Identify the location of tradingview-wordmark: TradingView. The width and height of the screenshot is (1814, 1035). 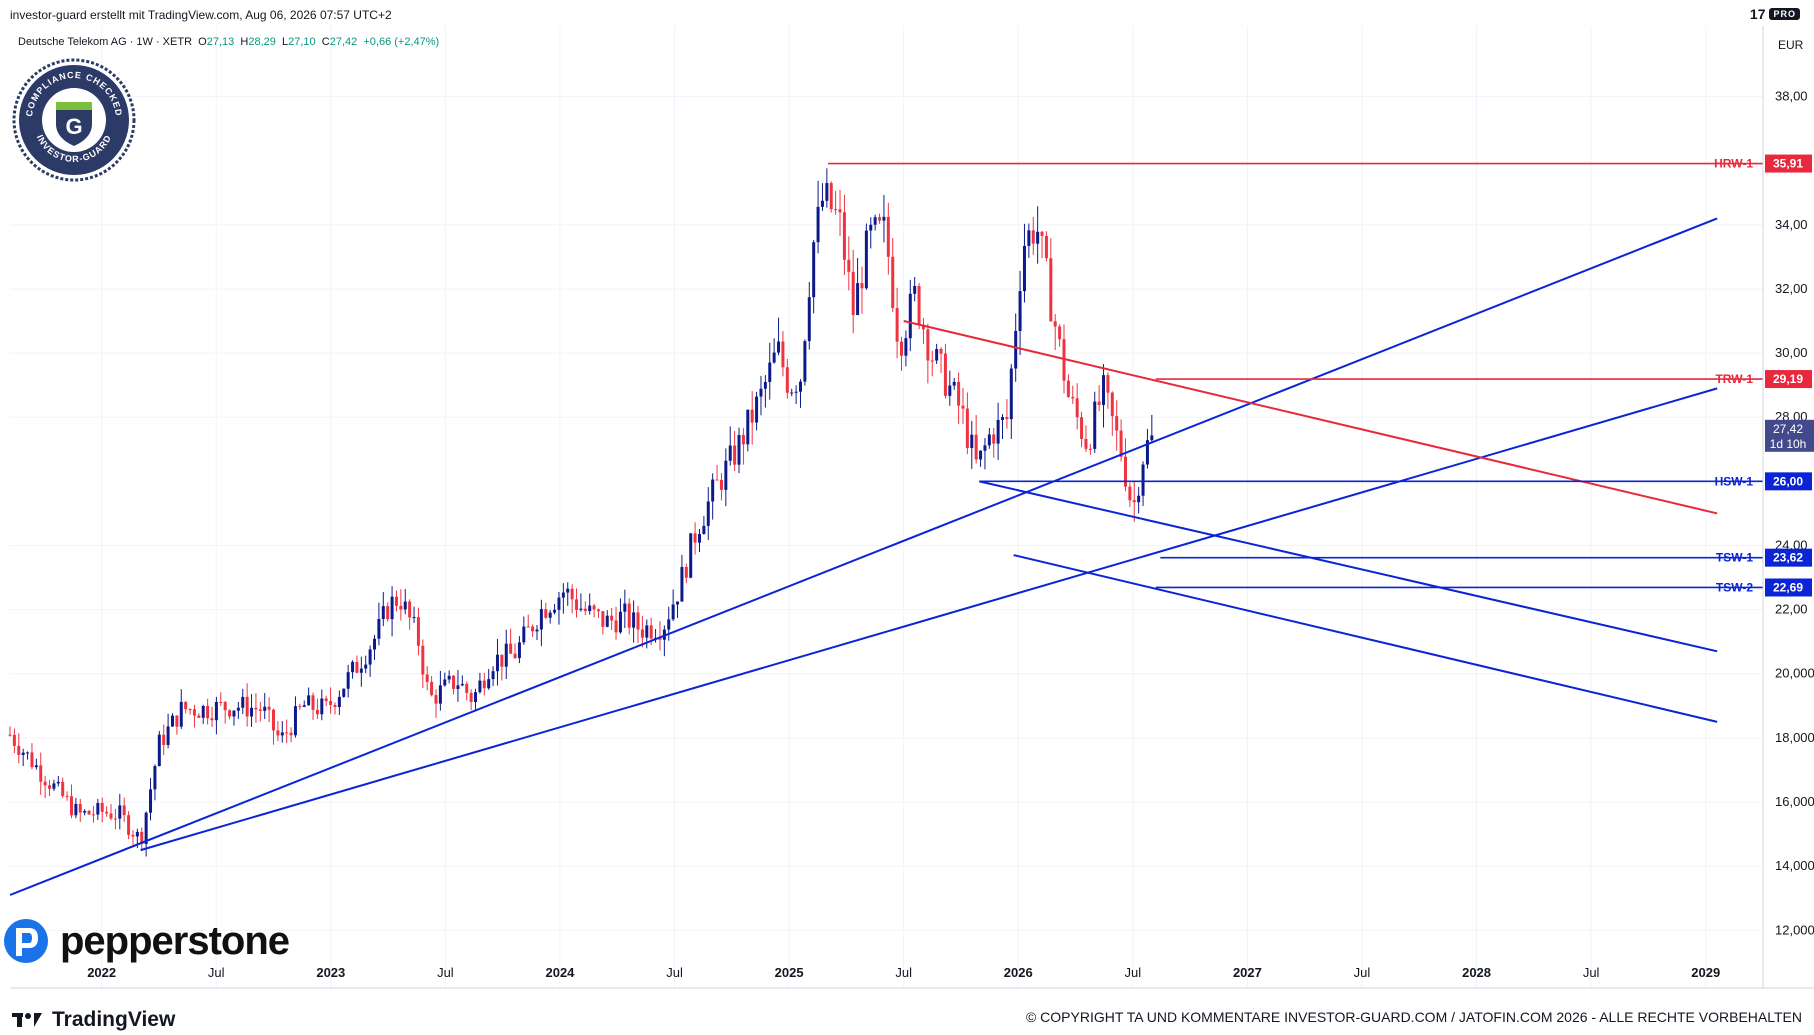
(114, 1019).